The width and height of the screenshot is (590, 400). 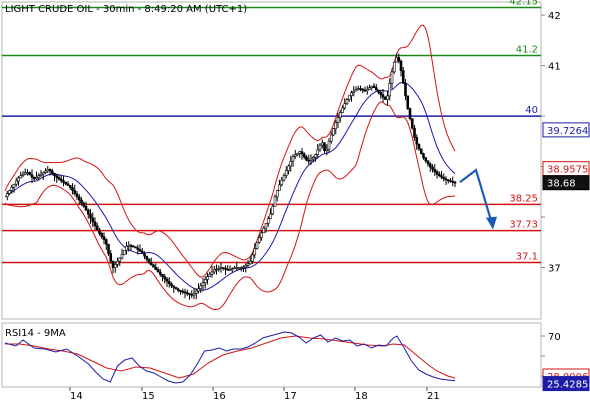 What do you see at coordinates (478, 199) in the screenshot?
I see `projection-arrow-layer` at bounding box center [478, 199].